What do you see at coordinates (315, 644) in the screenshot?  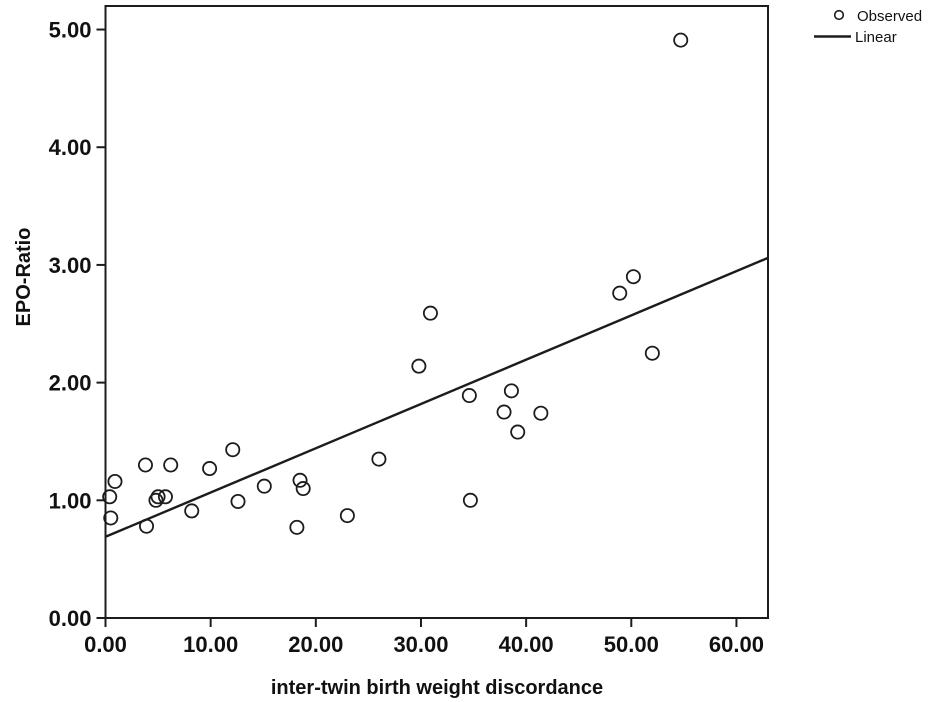 I see `x-tick-label: 20.00` at bounding box center [315, 644].